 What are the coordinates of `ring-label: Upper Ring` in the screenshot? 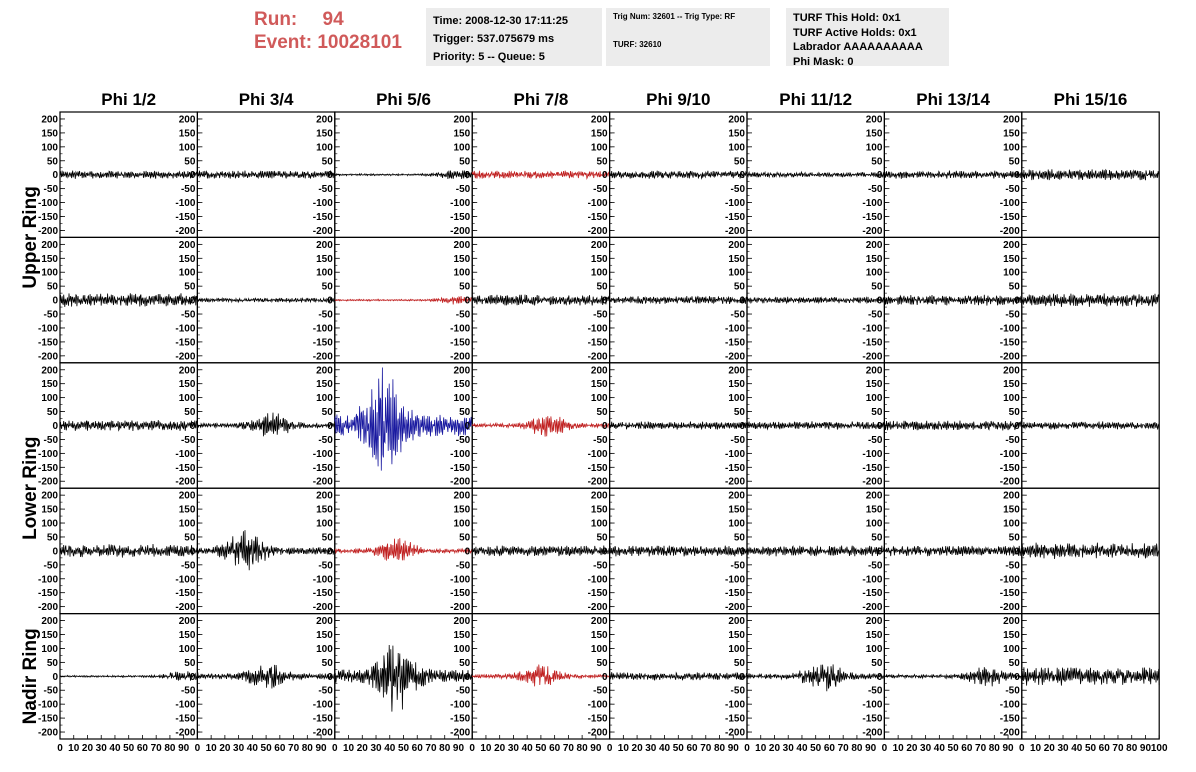 It's located at (30, 237).